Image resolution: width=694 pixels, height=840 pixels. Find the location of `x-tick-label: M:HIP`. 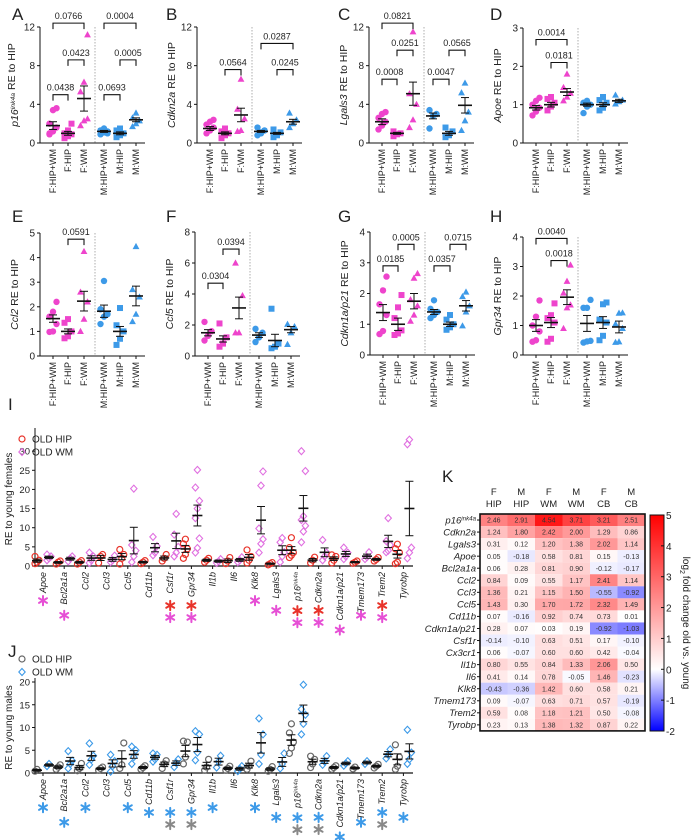

x-tick-label: M:HIP is located at coordinates (120, 374).